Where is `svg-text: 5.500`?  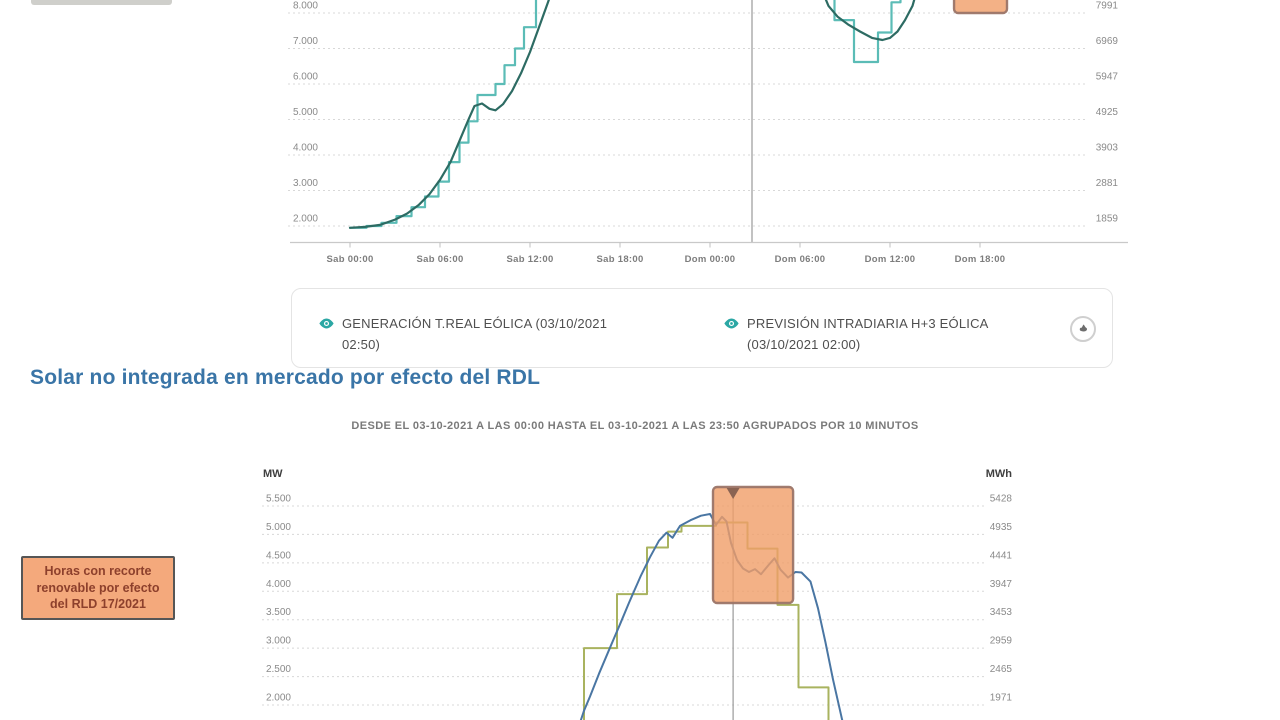 svg-text: 5.500 is located at coordinates (278, 499).